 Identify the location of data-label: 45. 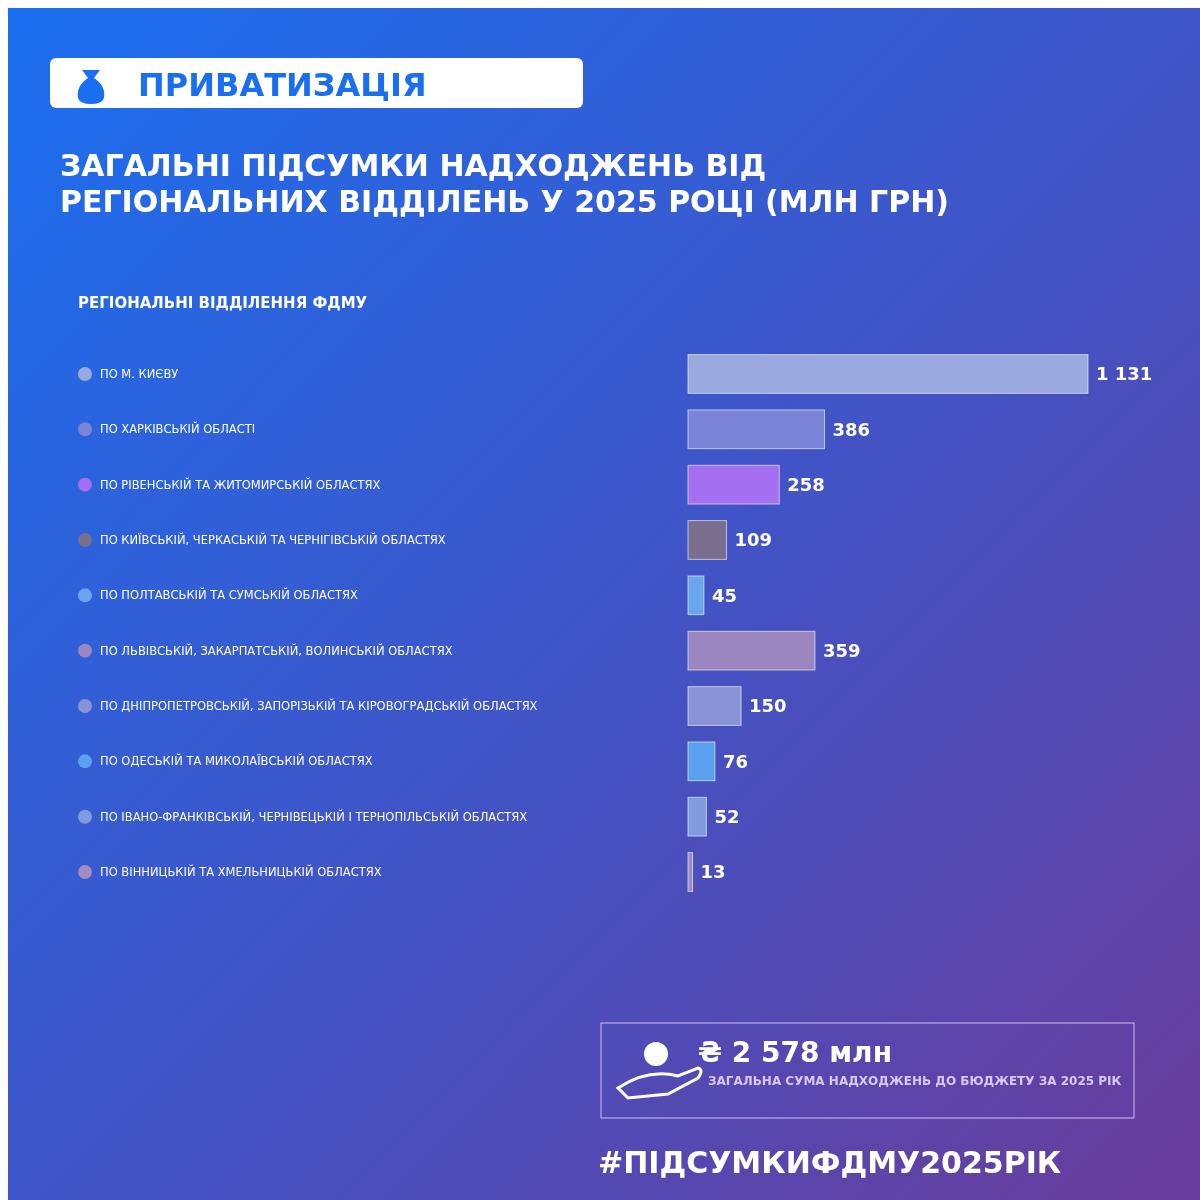
(724, 595).